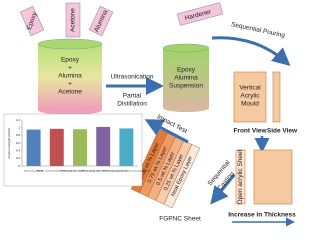  What do you see at coordinates (73, 20) in the screenshot?
I see `bottle-label: Acetone` at bounding box center [73, 20].